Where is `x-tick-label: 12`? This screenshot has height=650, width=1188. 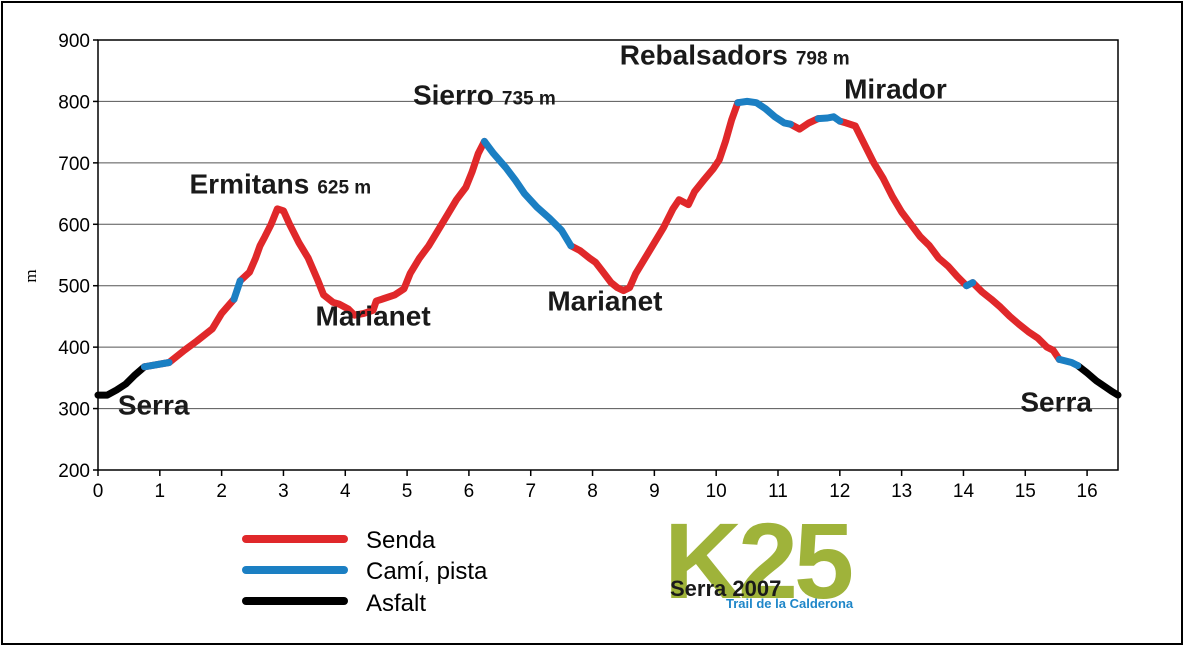 x-tick-label: 12 is located at coordinates (839, 491).